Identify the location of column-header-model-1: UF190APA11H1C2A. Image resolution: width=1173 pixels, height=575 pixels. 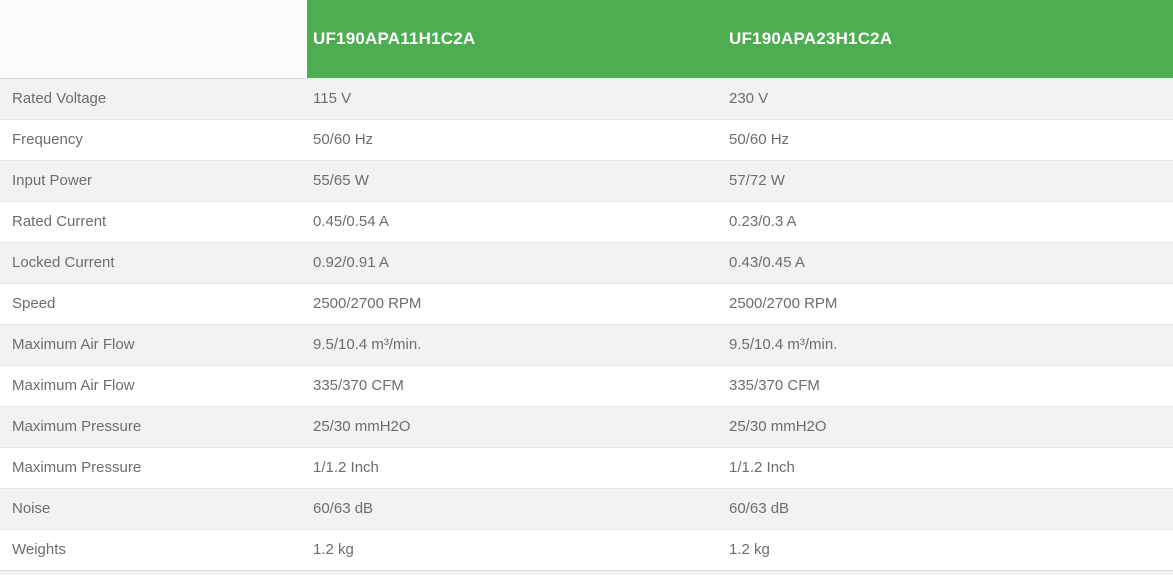
(515, 39).